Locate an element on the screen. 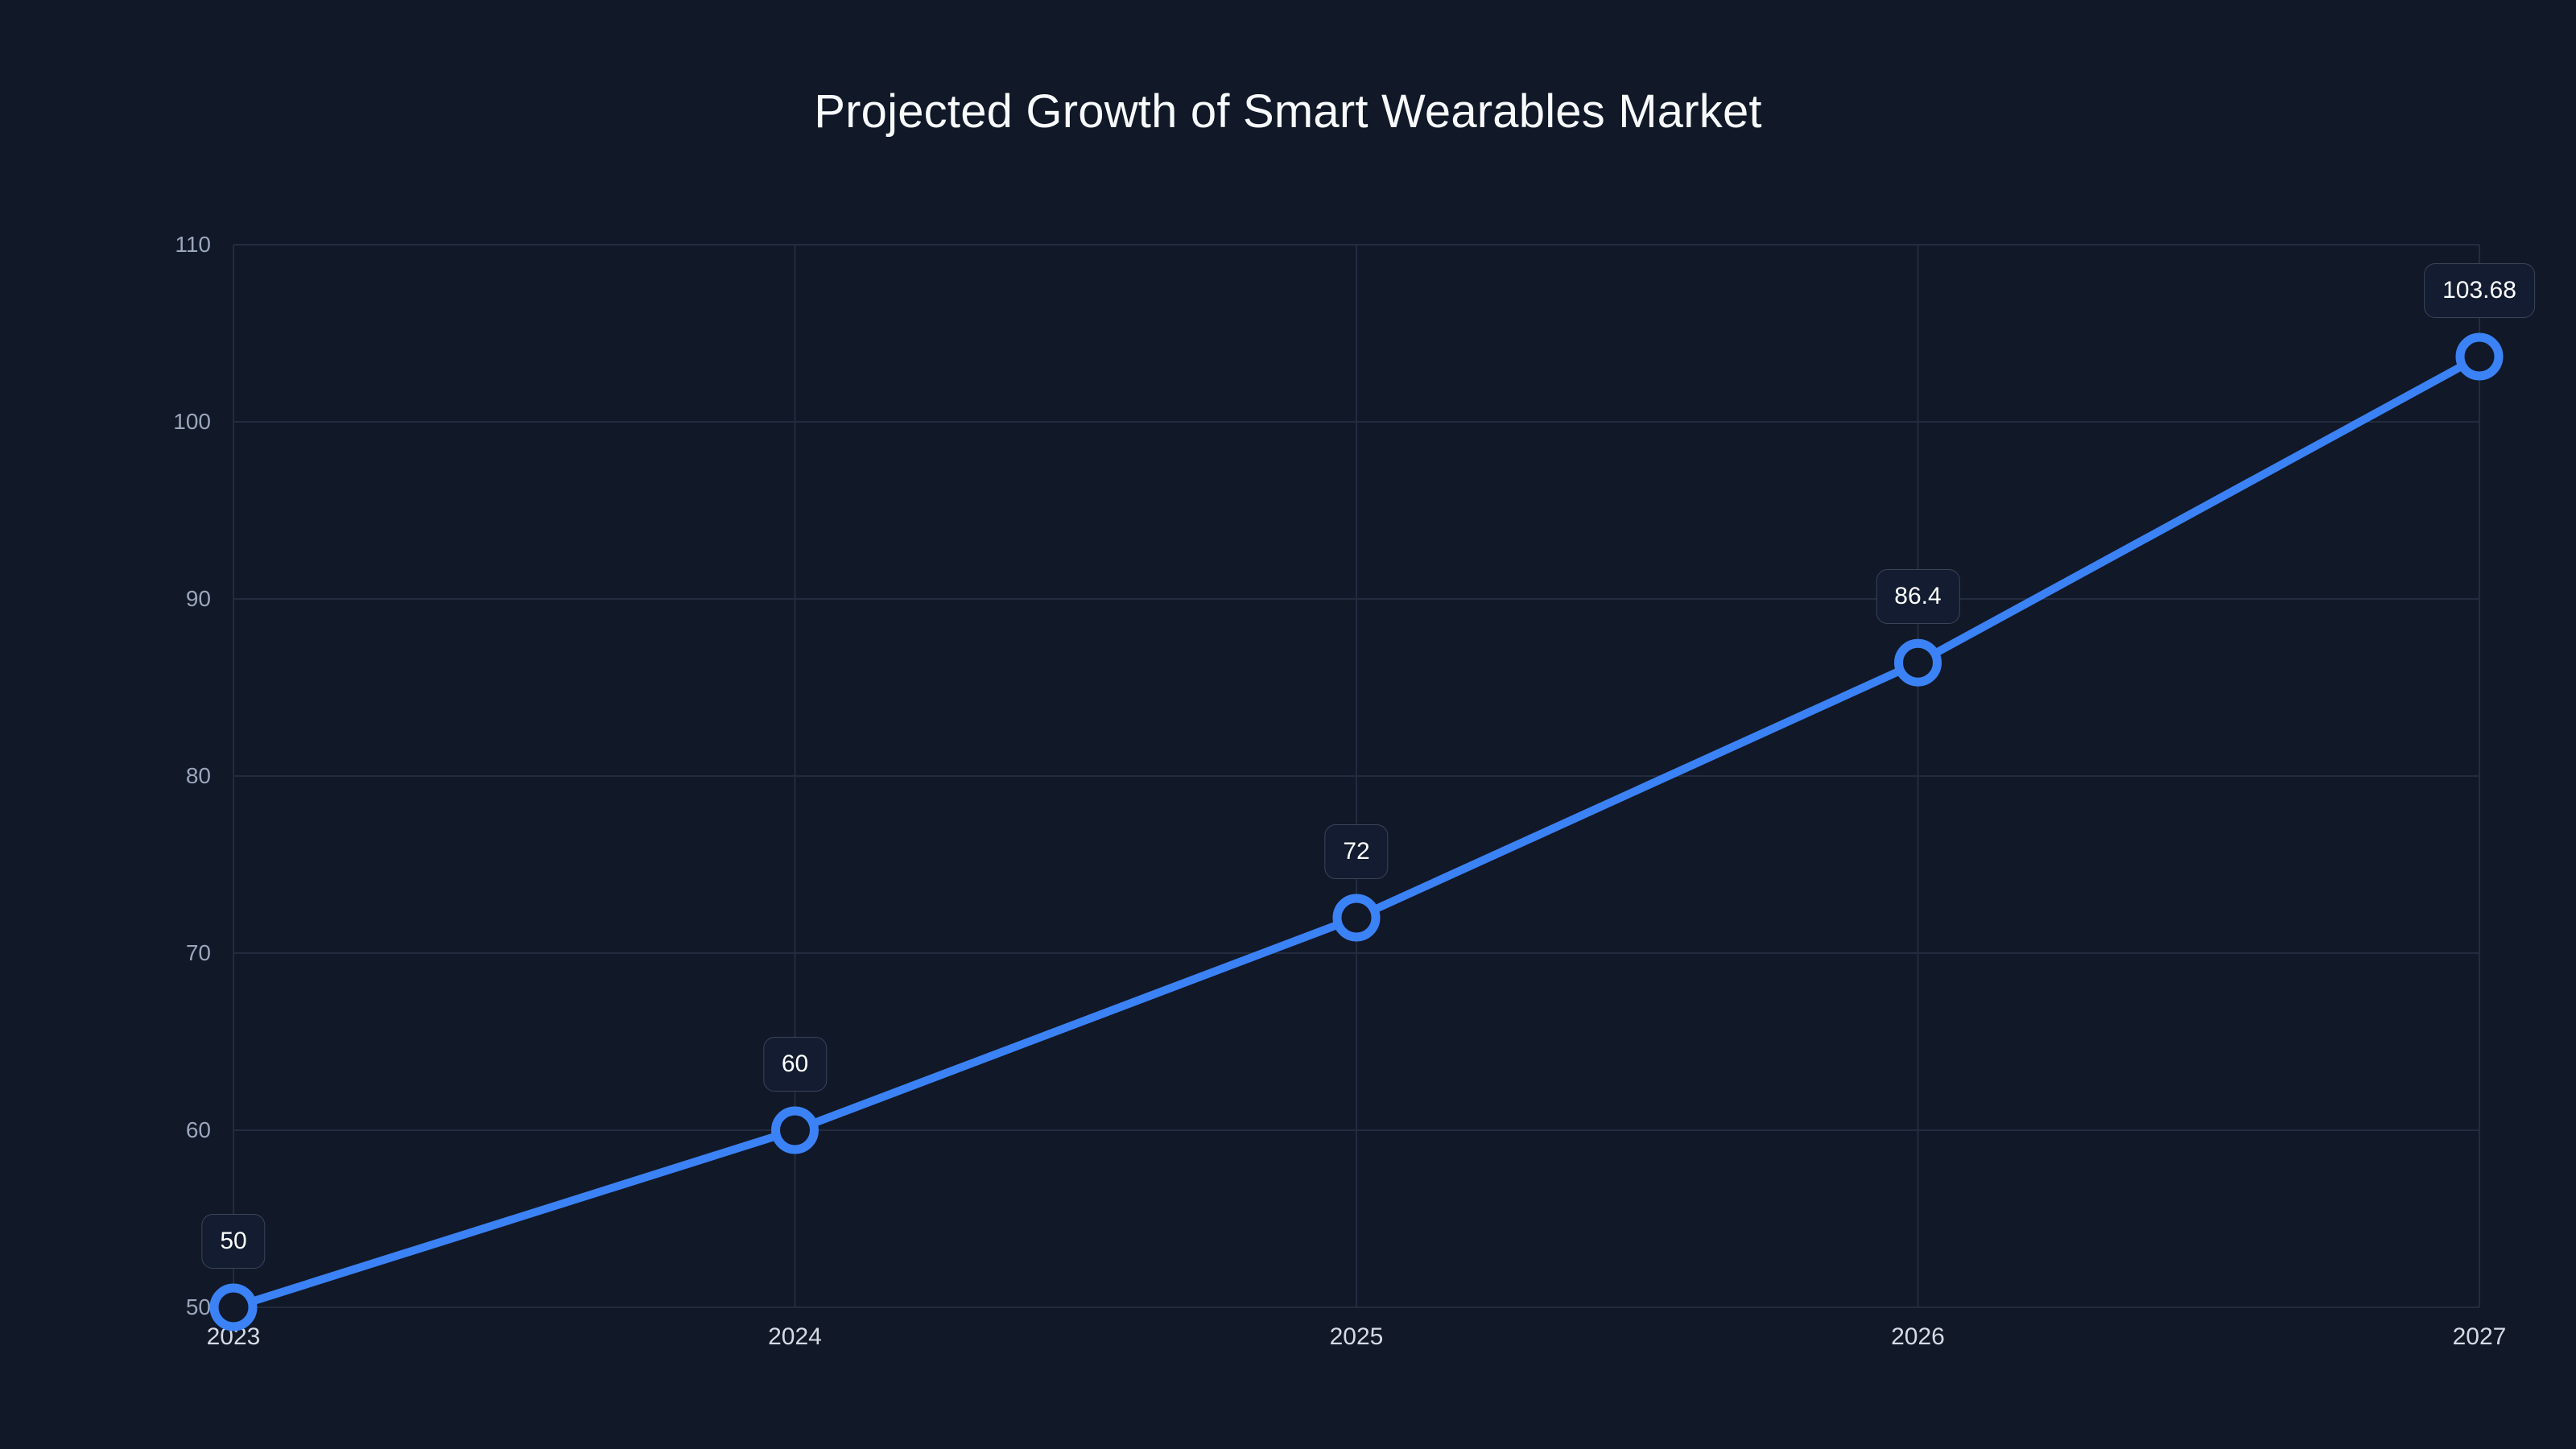 This screenshot has width=2576, height=1449. y-axis-tick-label: 110 is located at coordinates (193, 244).